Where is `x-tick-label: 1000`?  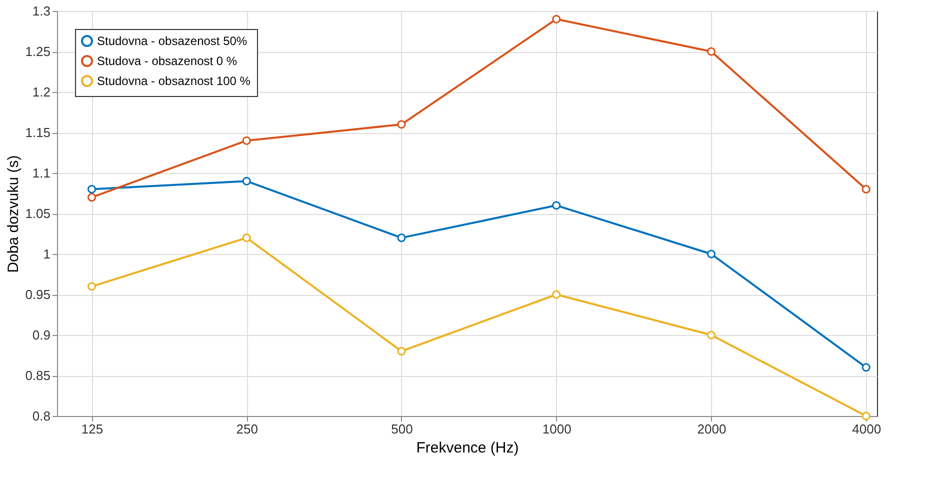 x-tick-label: 1000 is located at coordinates (557, 429).